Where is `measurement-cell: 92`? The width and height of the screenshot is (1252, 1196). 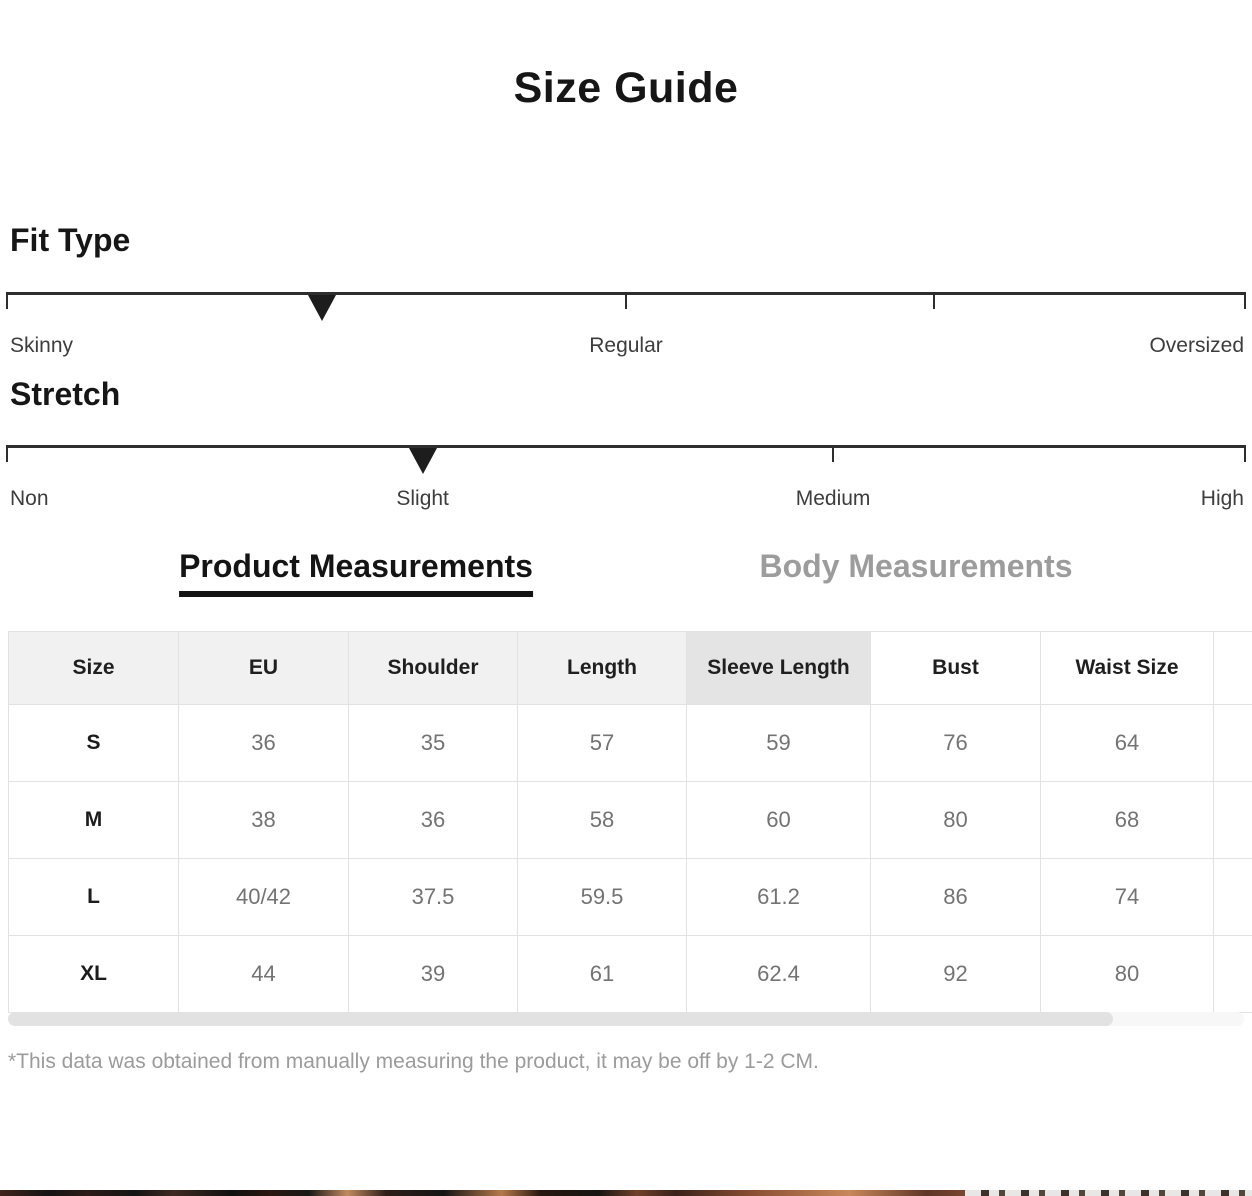
measurement-cell: 92 is located at coordinates (955, 974).